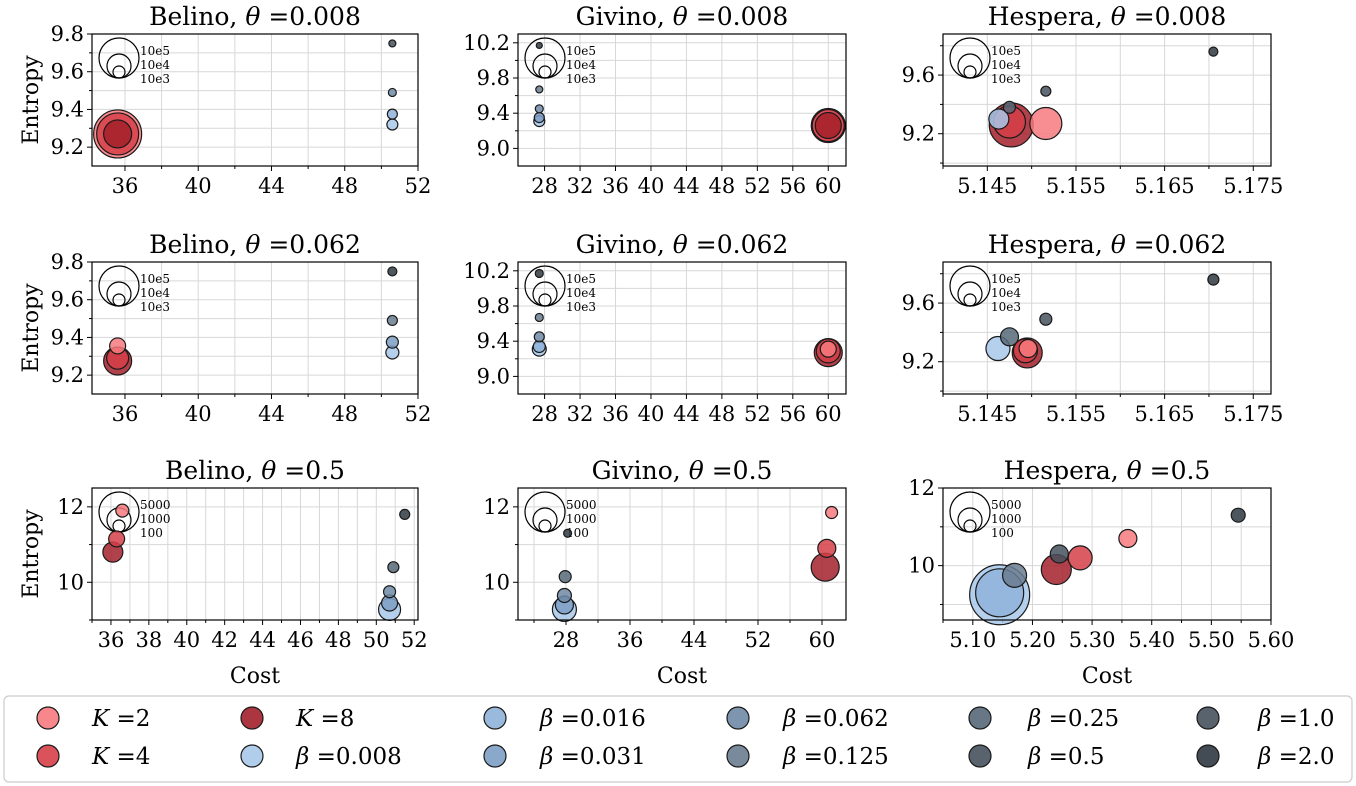 The height and width of the screenshot is (786, 1356). Describe the element at coordinates (1271, 640) in the screenshot. I see `x-tick-label: 5.60` at that location.